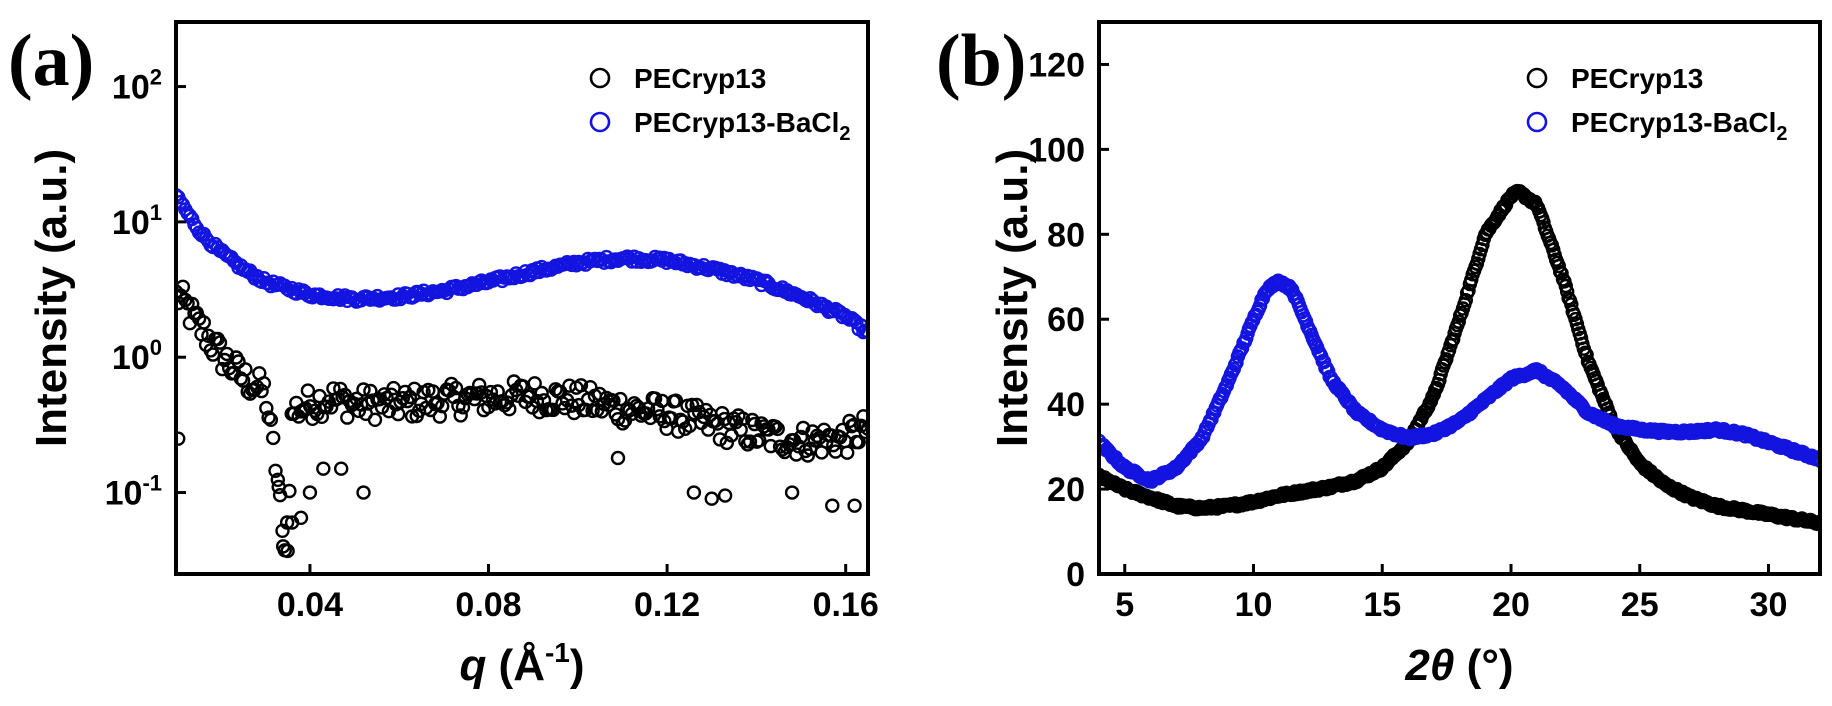 Image resolution: width=1832 pixels, height=706 pixels. What do you see at coordinates (1056, 65) in the screenshot?
I see `y-tick-label: 120` at bounding box center [1056, 65].